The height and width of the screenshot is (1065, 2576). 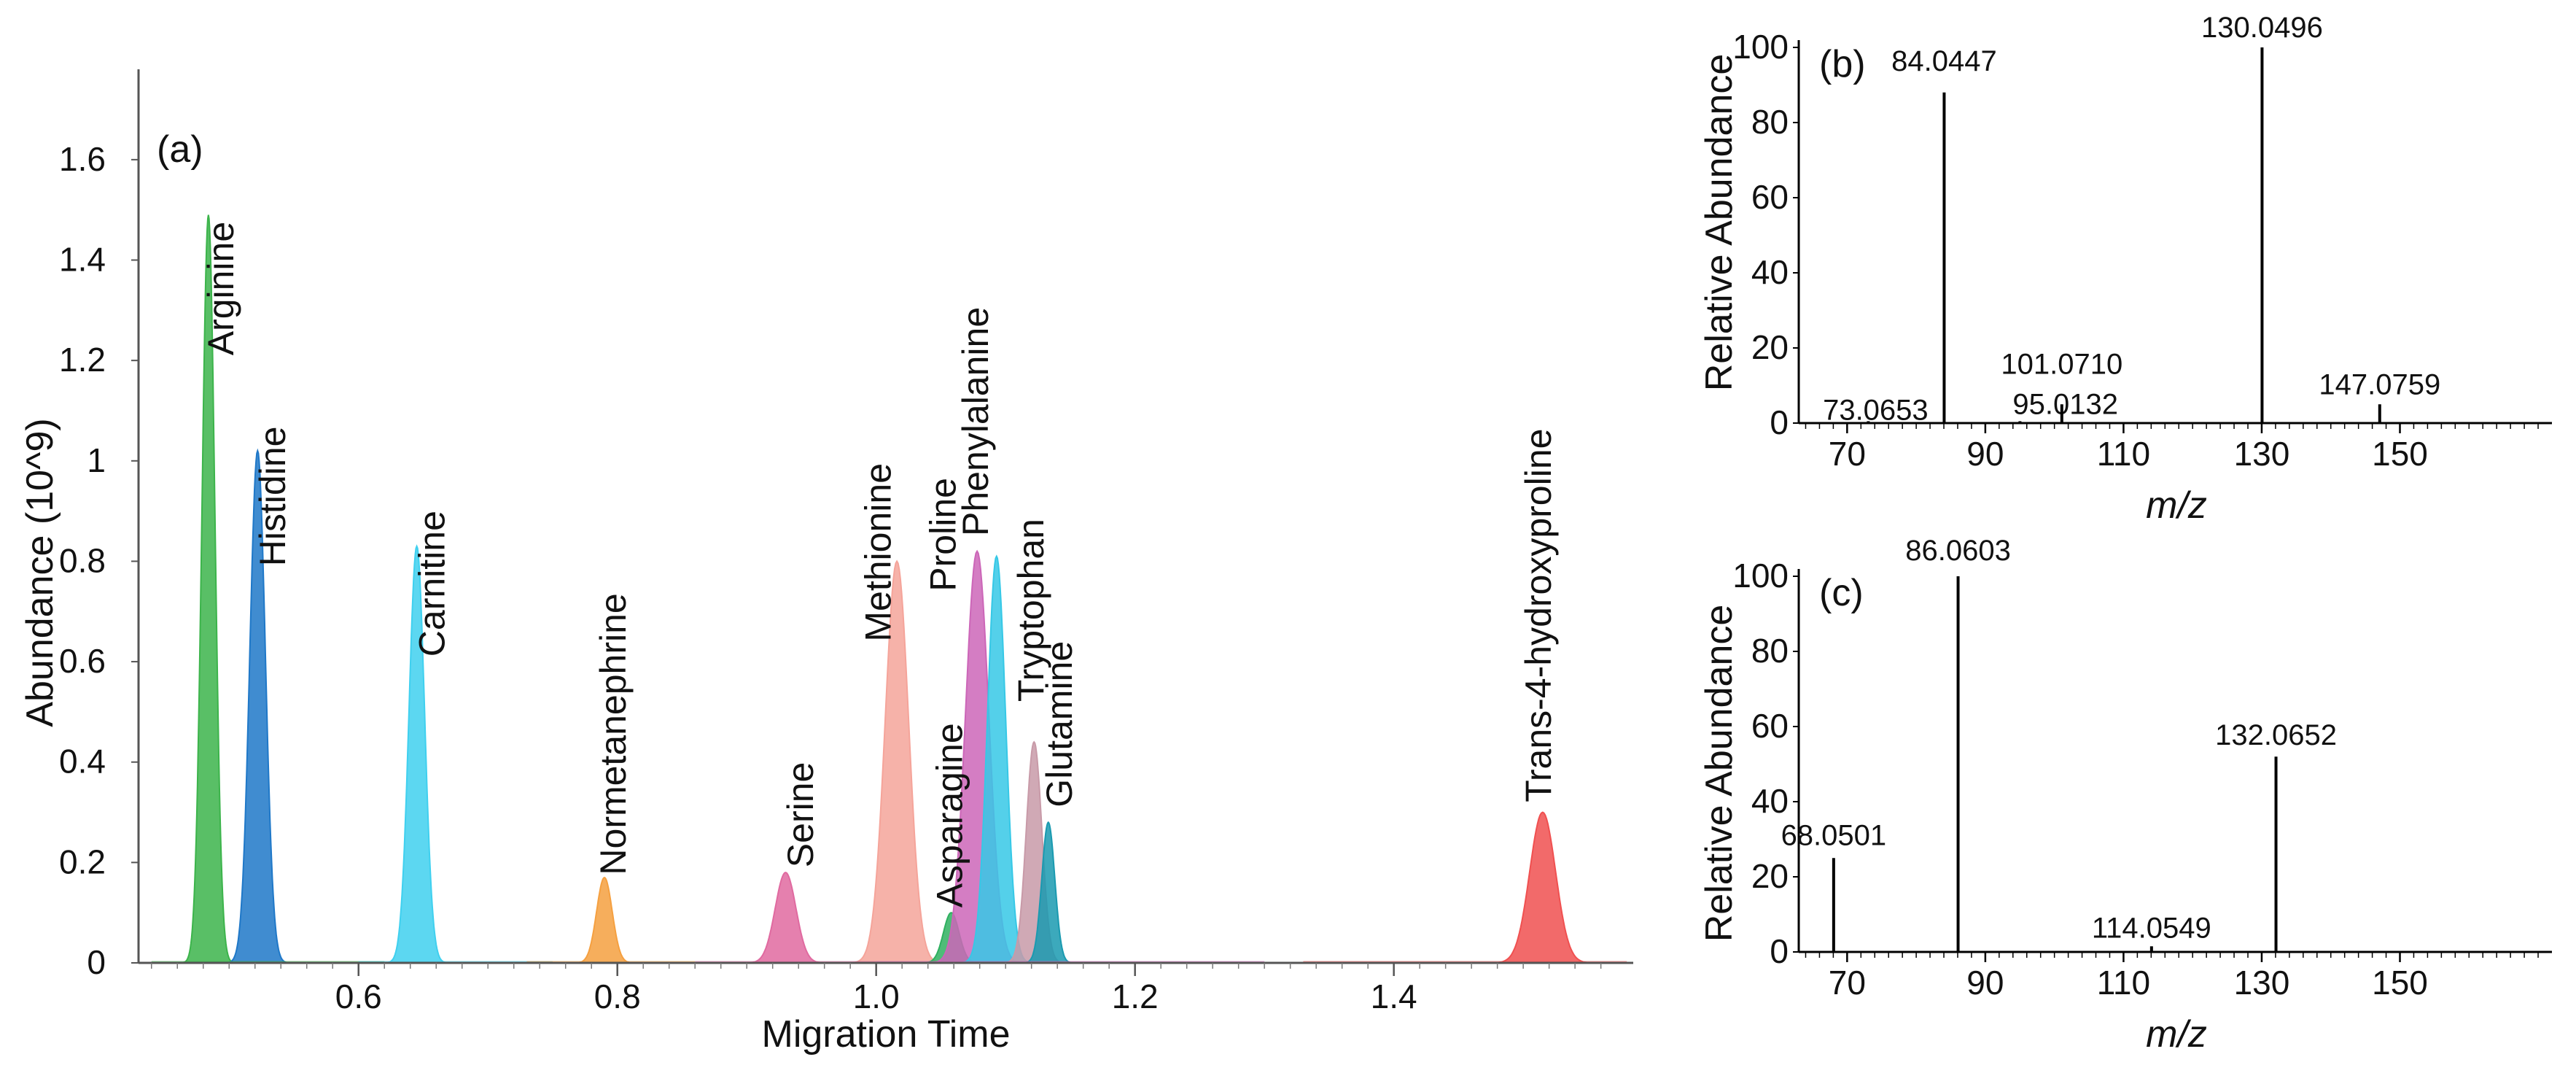 What do you see at coordinates (1834, 835) in the screenshot?
I see `panel-c-peak-label: 68.0501` at bounding box center [1834, 835].